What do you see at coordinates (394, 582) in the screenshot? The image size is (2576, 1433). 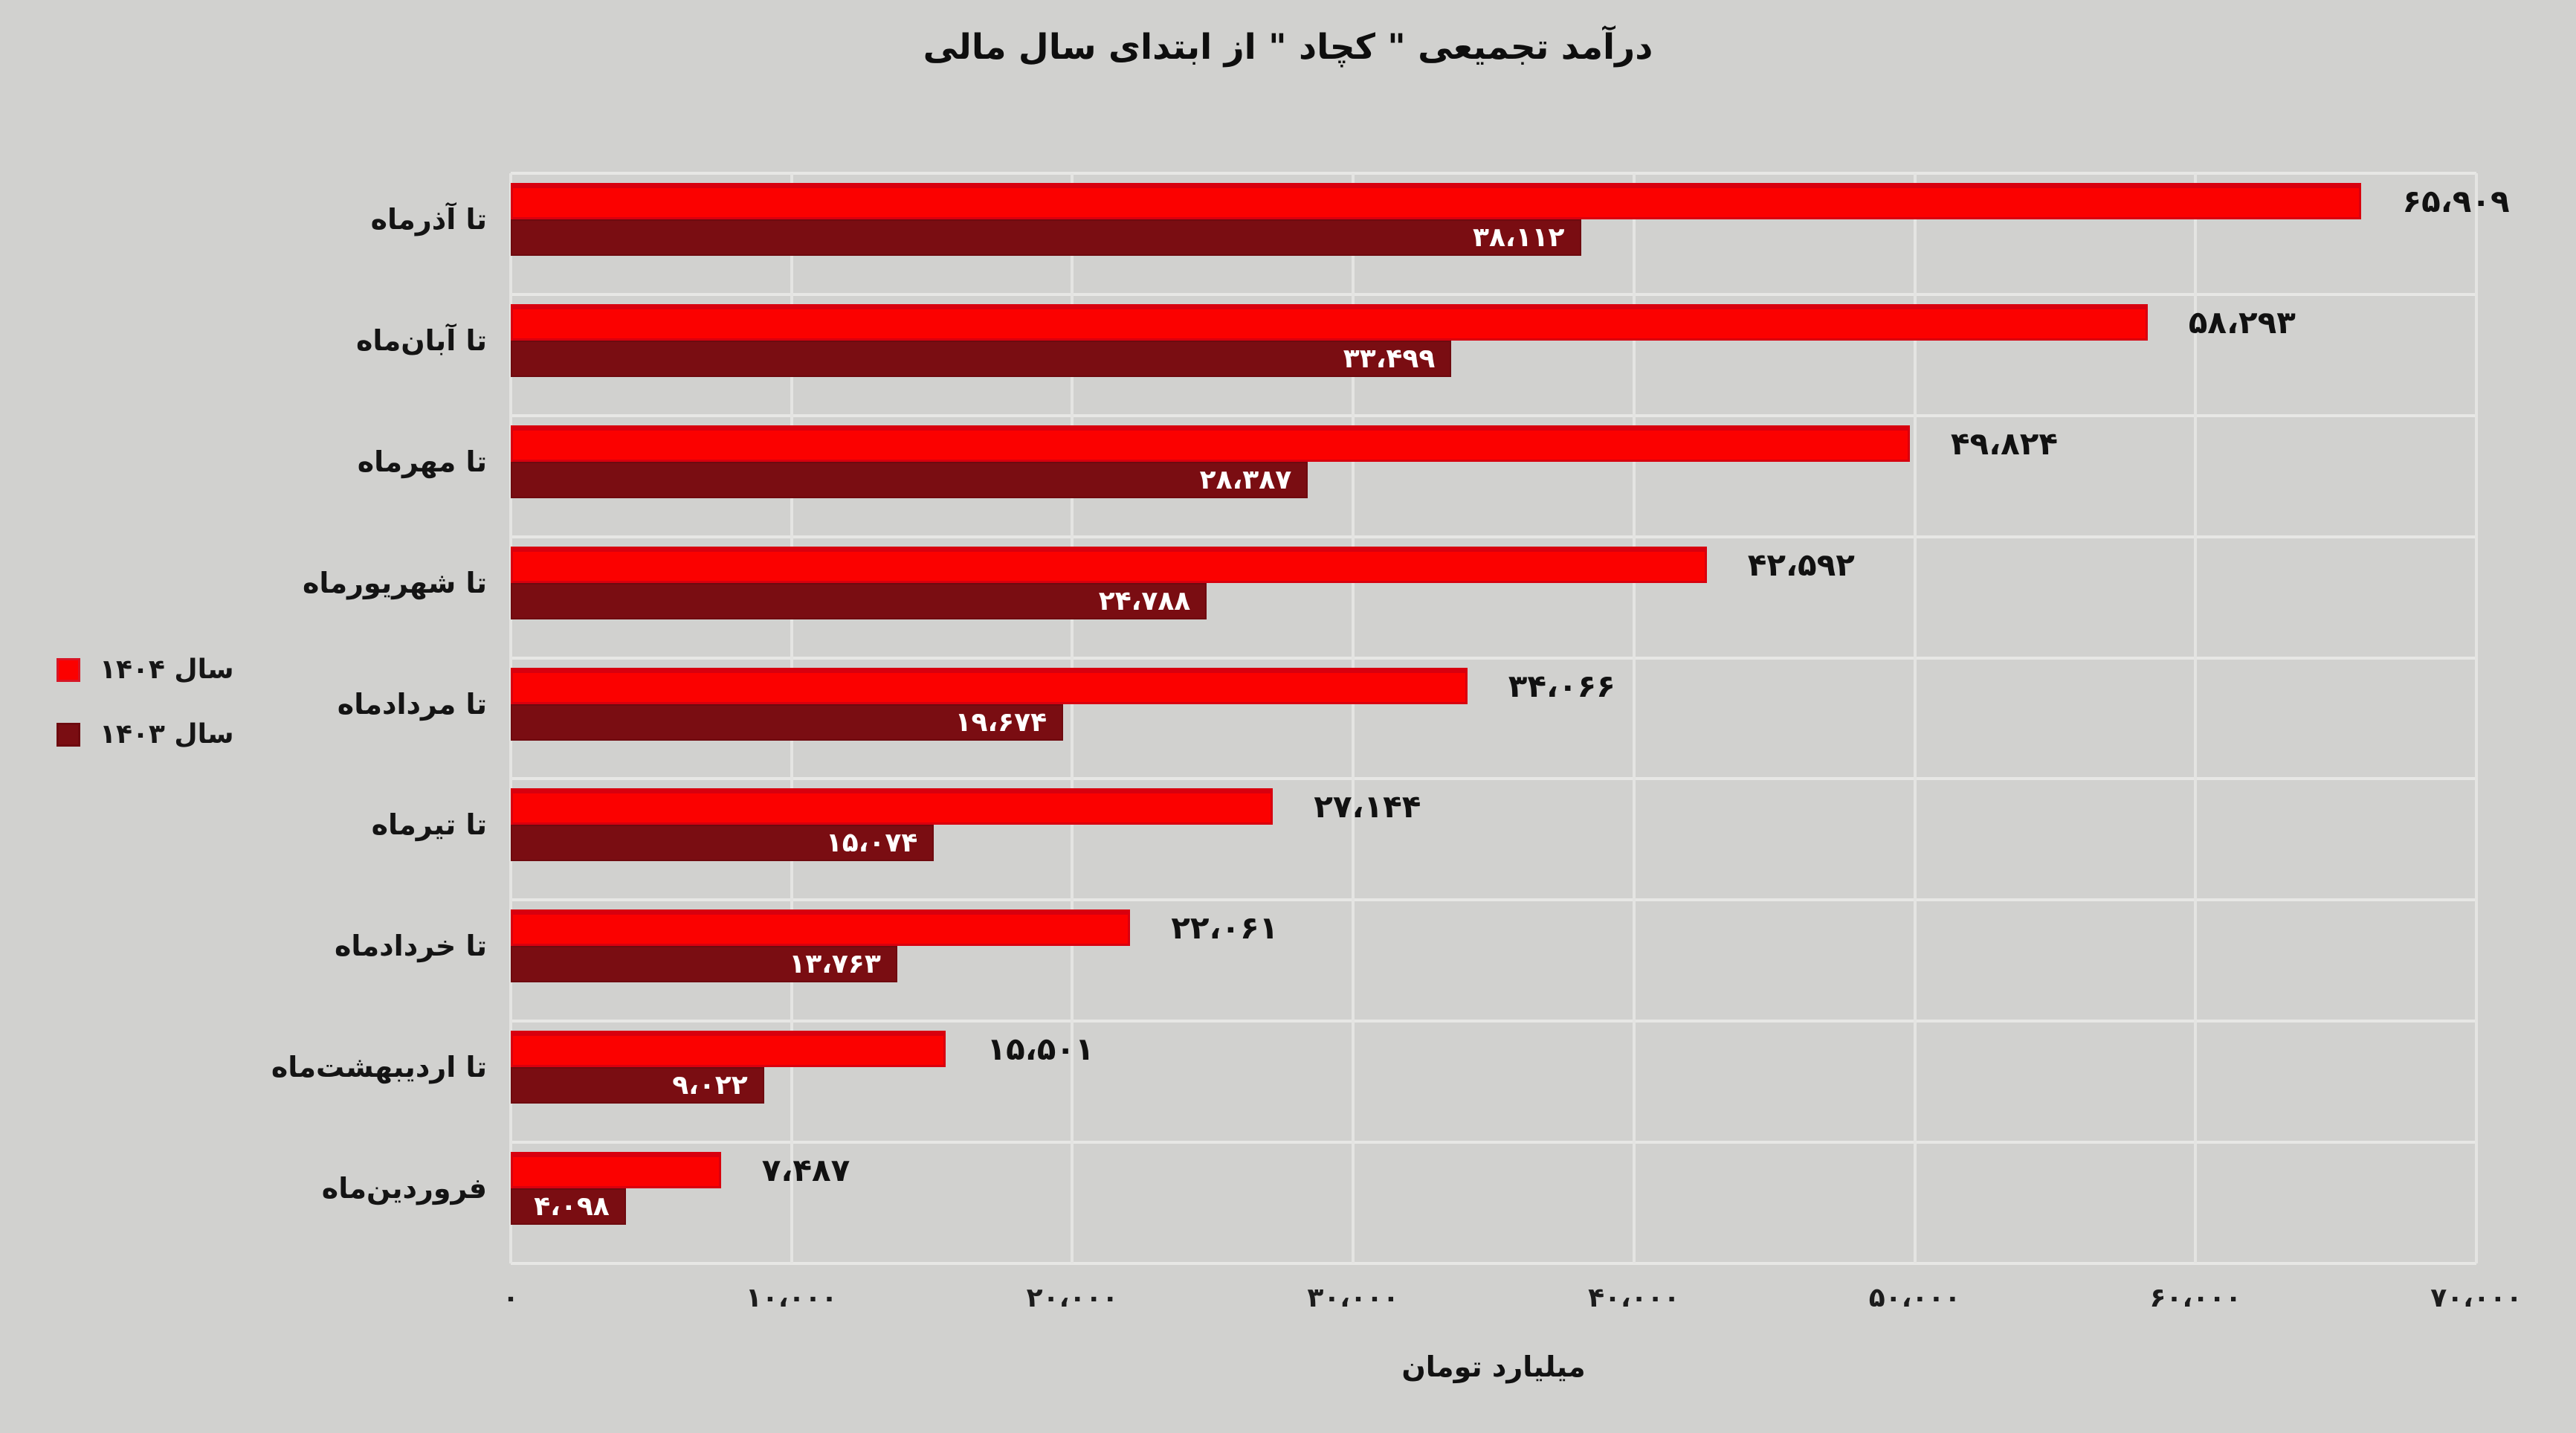 I see `category-label: تا شهریورماه` at bounding box center [394, 582].